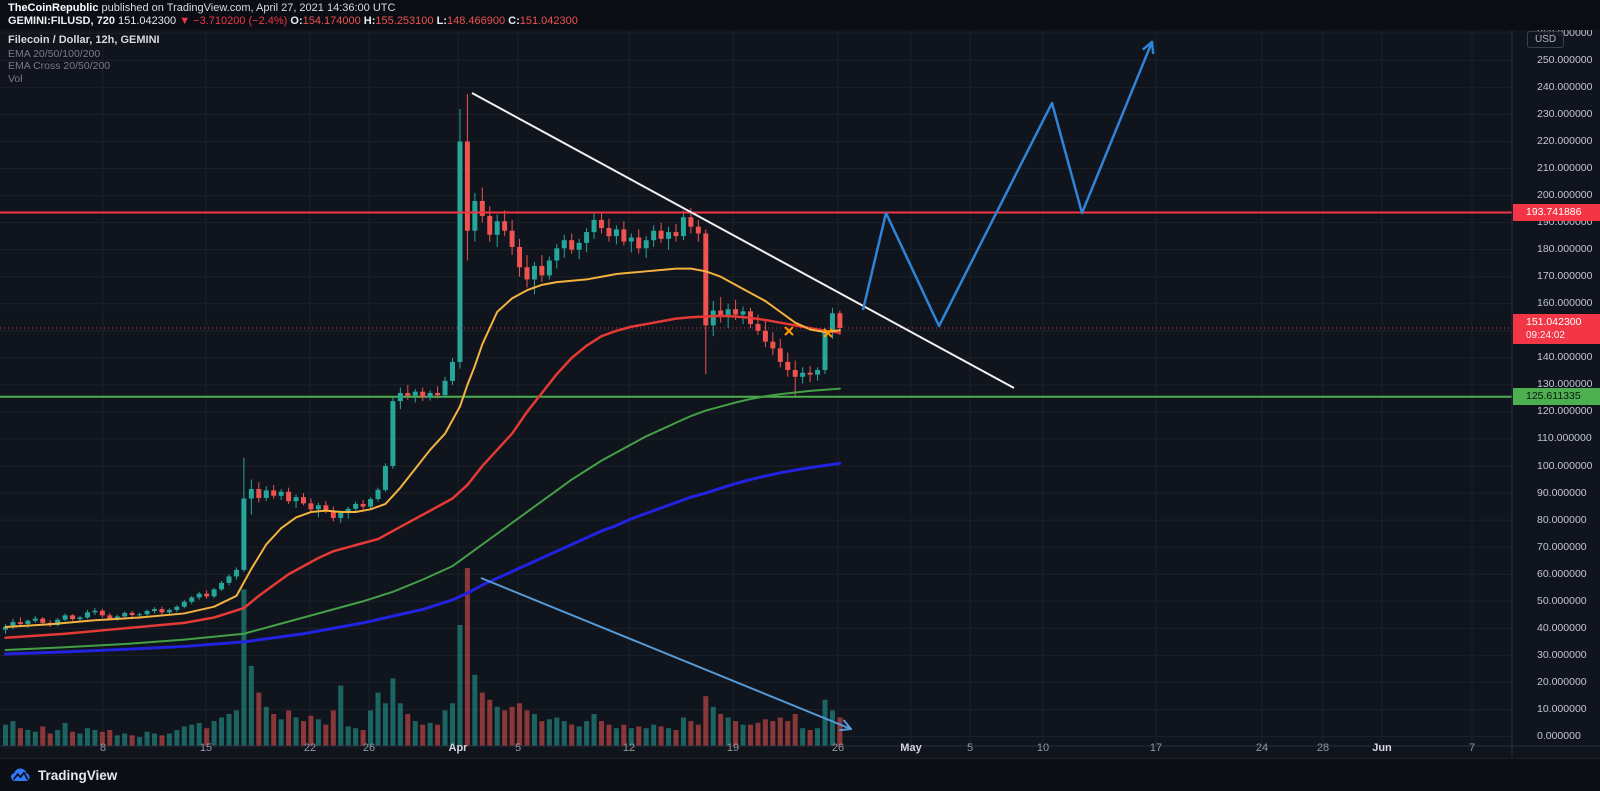 This screenshot has height=791, width=1600. What do you see at coordinates (1562, 546) in the screenshot?
I see `price-tick-label: 70.000000` at bounding box center [1562, 546].